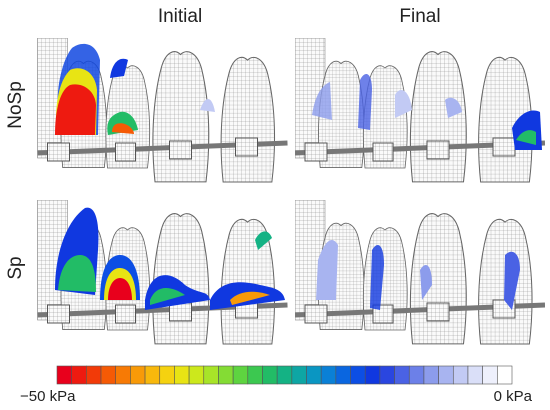 The image size is (550, 410). Describe the element at coordinates (419, 16) in the screenshot. I see `column-title: Final` at that location.